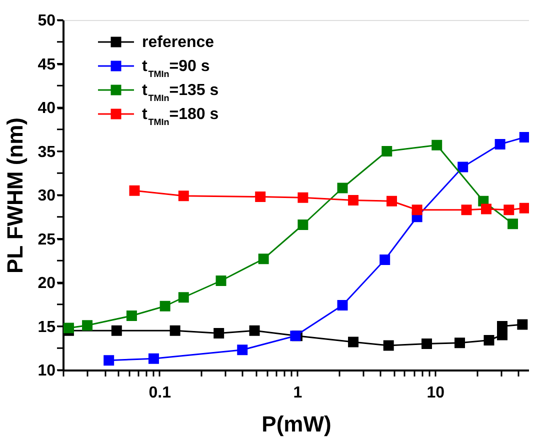  What do you see at coordinates (297, 393) in the screenshot?
I see `x-tick-label: 1` at bounding box center [297, 393].